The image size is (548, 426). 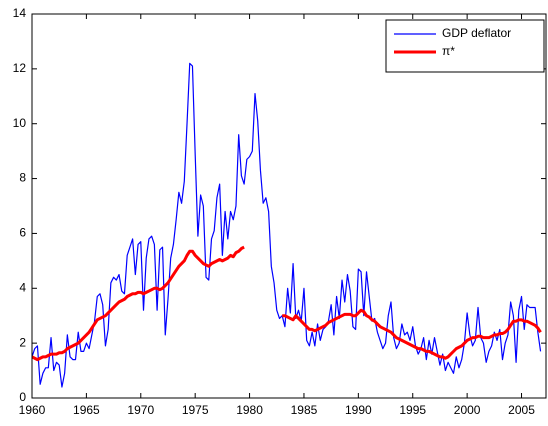 I want to click on x-tick-label: 2005, so click(x=521, y=410).